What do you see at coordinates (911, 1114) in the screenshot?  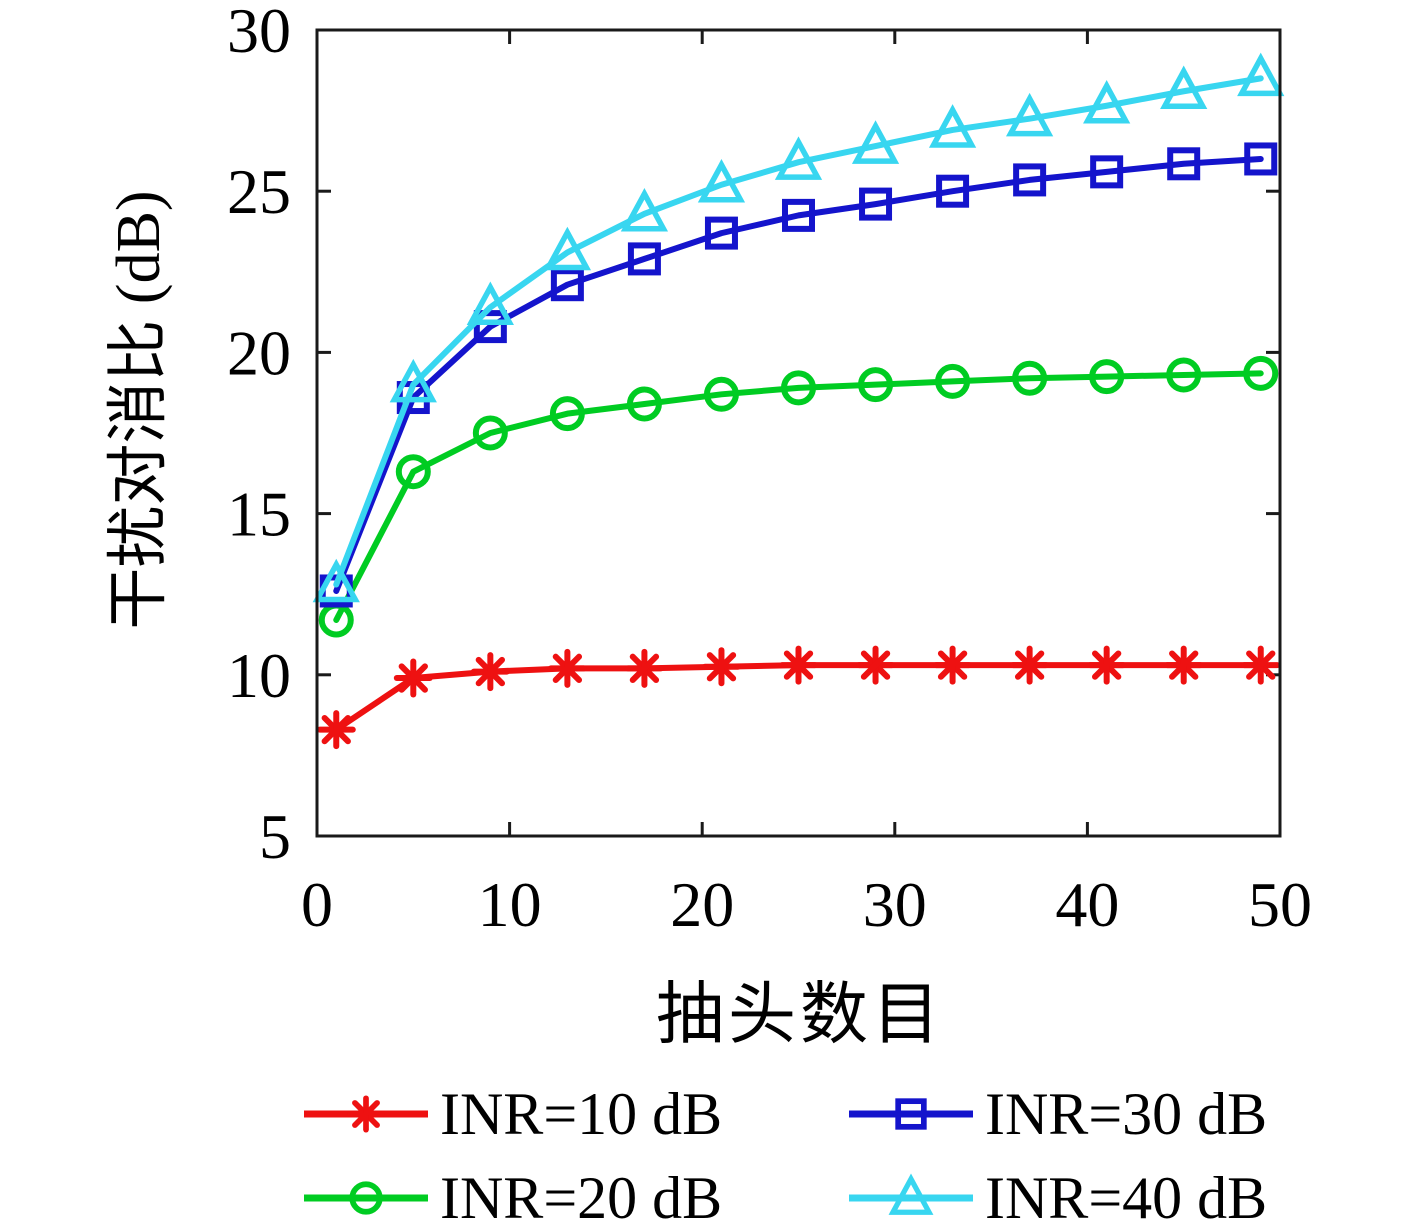 I see `legend-marker-square-icon` at bounding box center [911, 1114].